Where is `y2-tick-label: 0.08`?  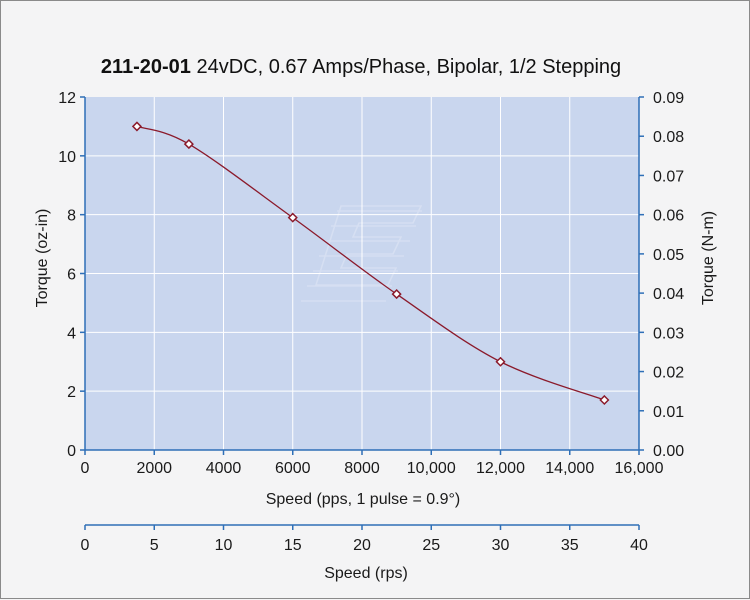
y2-tick-label: 0.08 is located at coordinates (668, 137).